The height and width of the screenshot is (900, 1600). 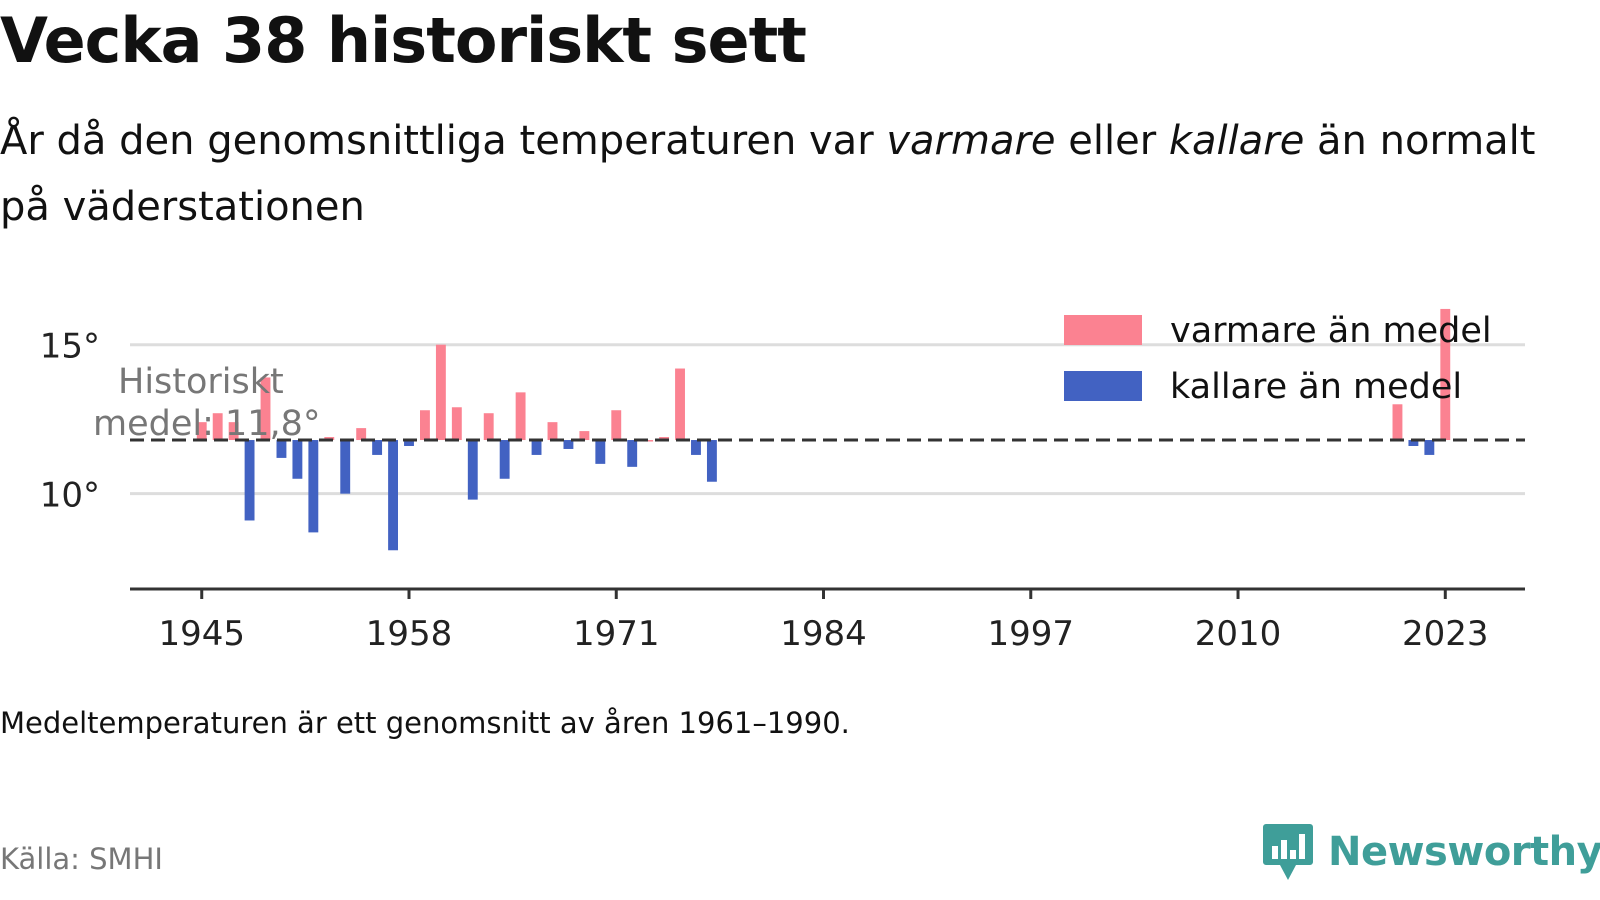 I want to click on x-tick-label: 2023, so click(x=1445, y=634).